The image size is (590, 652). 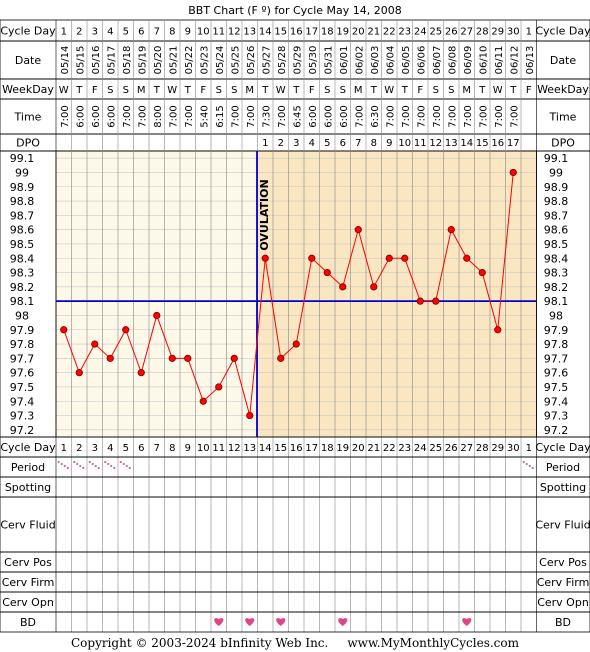 I want to click on weekday-label: M, so click(x=358, y=90).